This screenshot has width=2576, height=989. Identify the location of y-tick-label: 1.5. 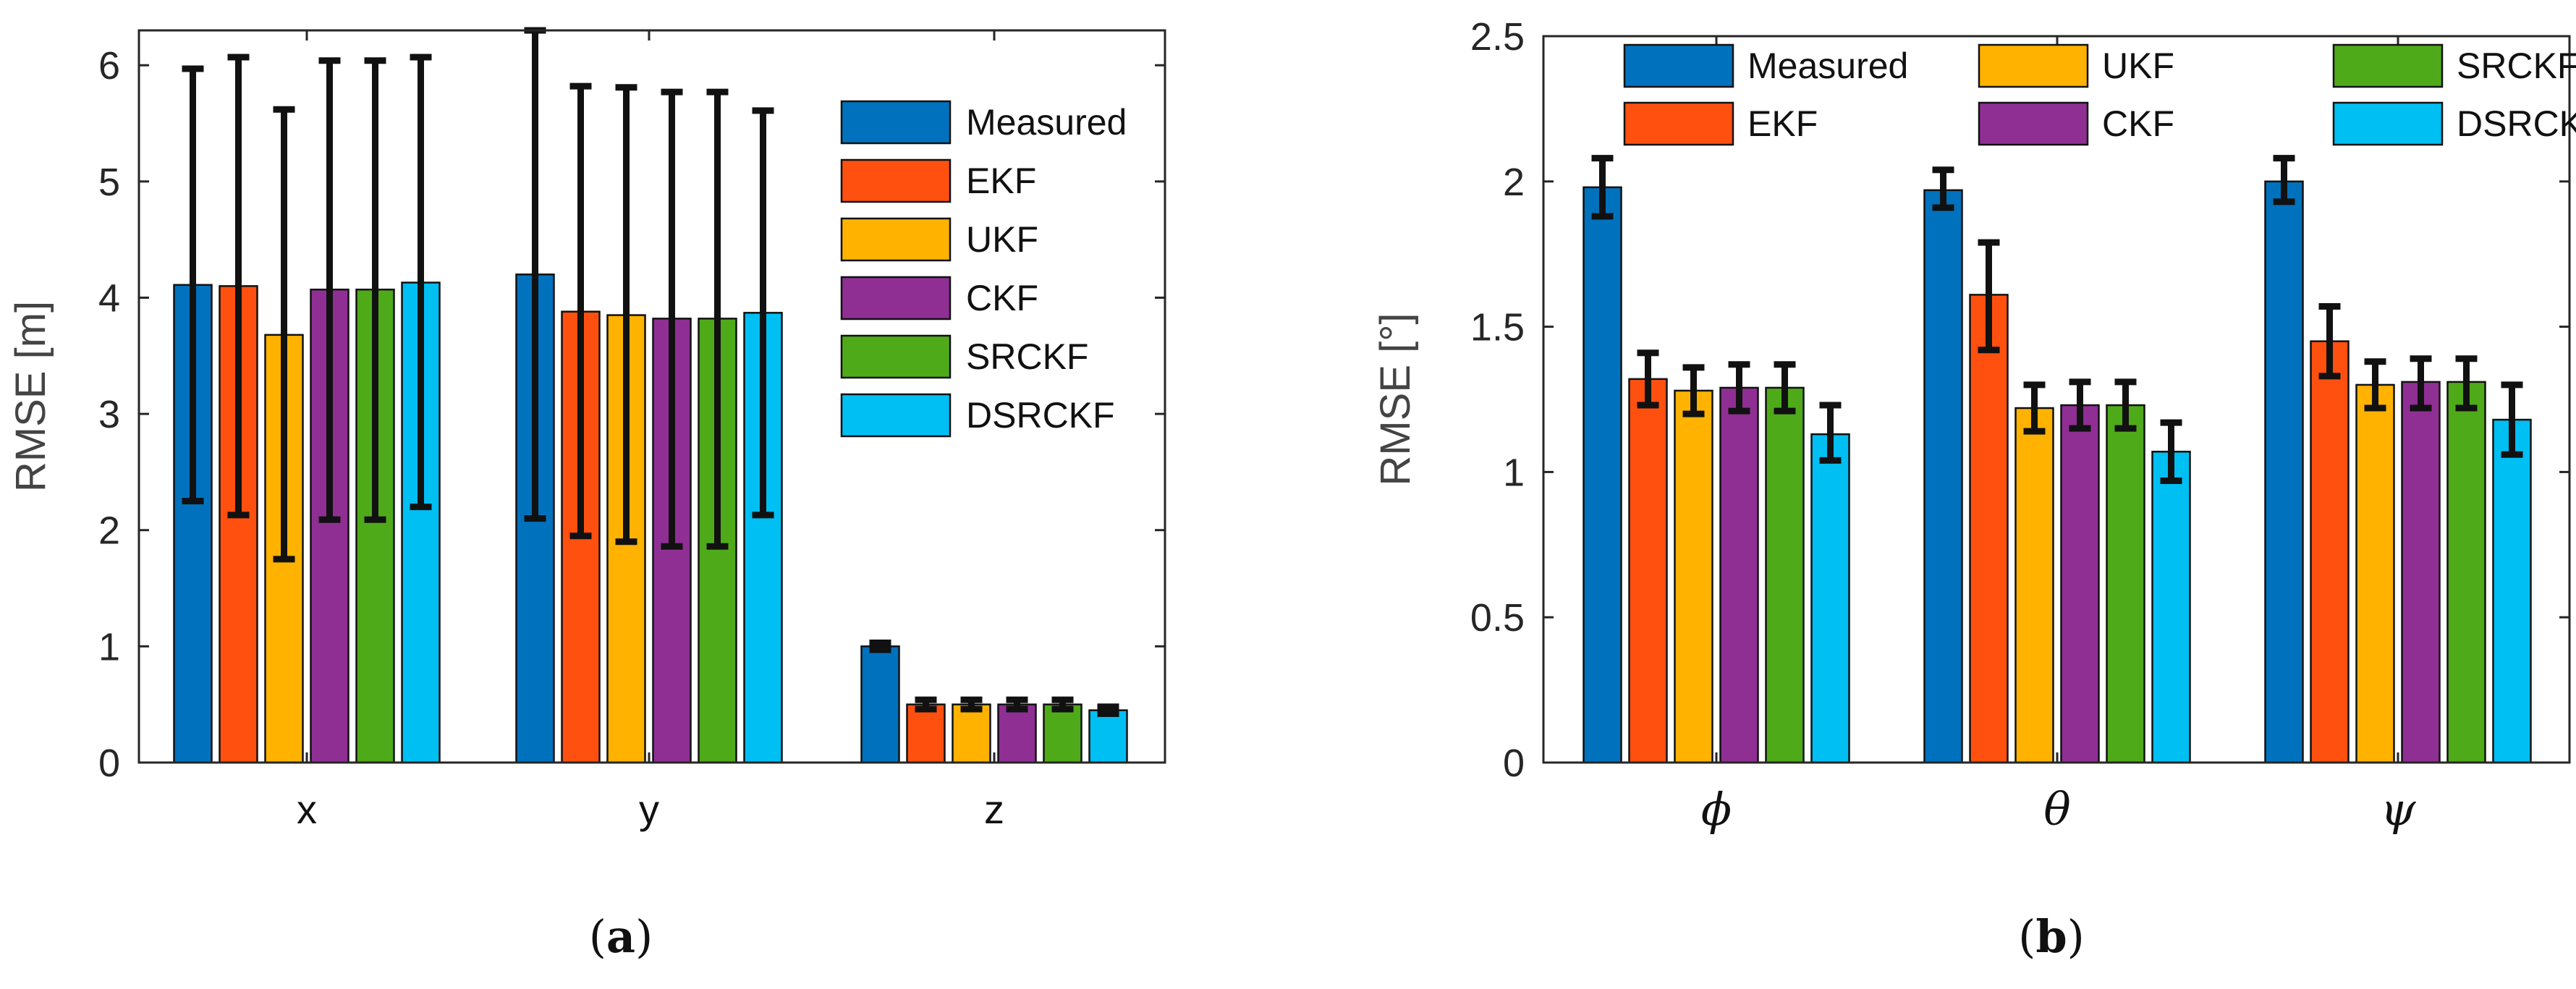
(1497, 327).